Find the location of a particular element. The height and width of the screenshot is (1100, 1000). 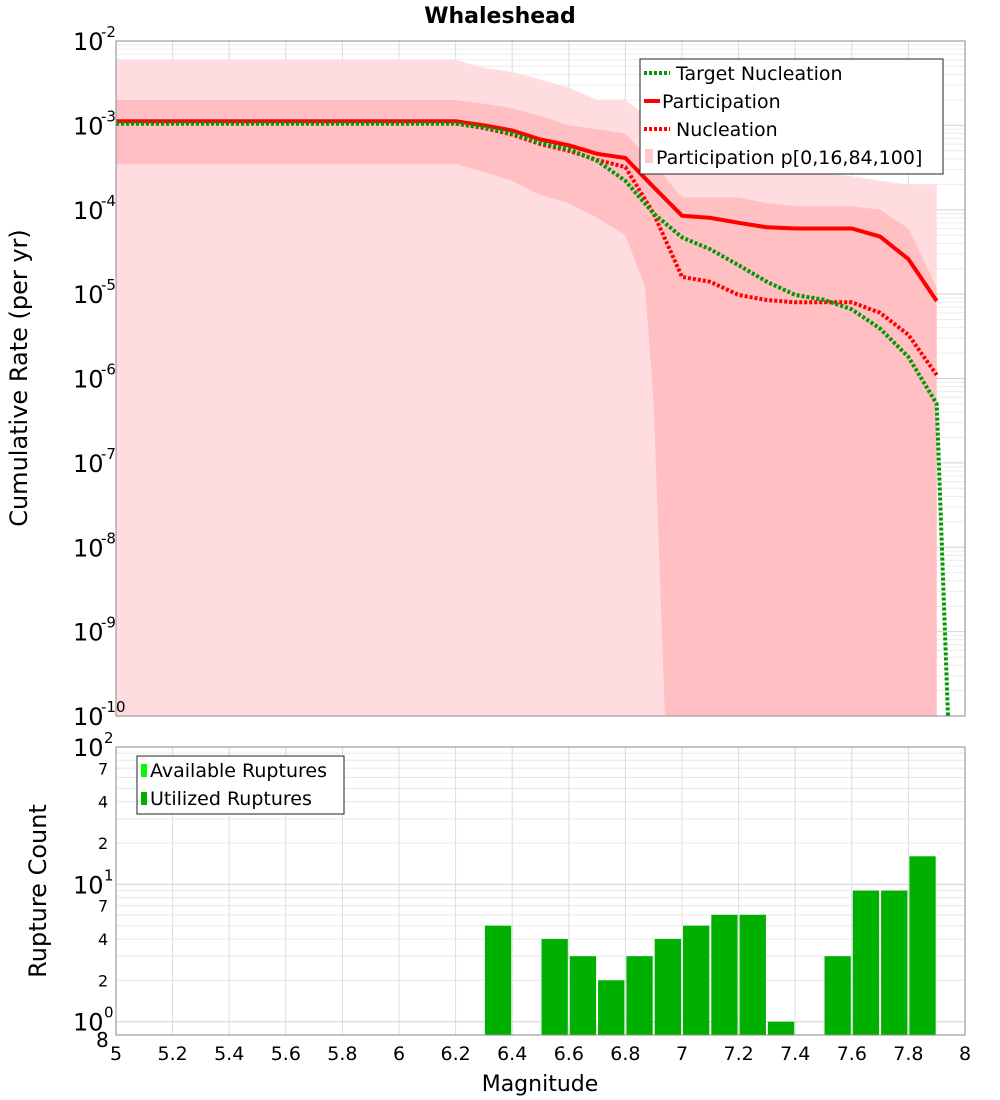

rate-y-tick-exponent: -2 is located at coordinates (108, 32).